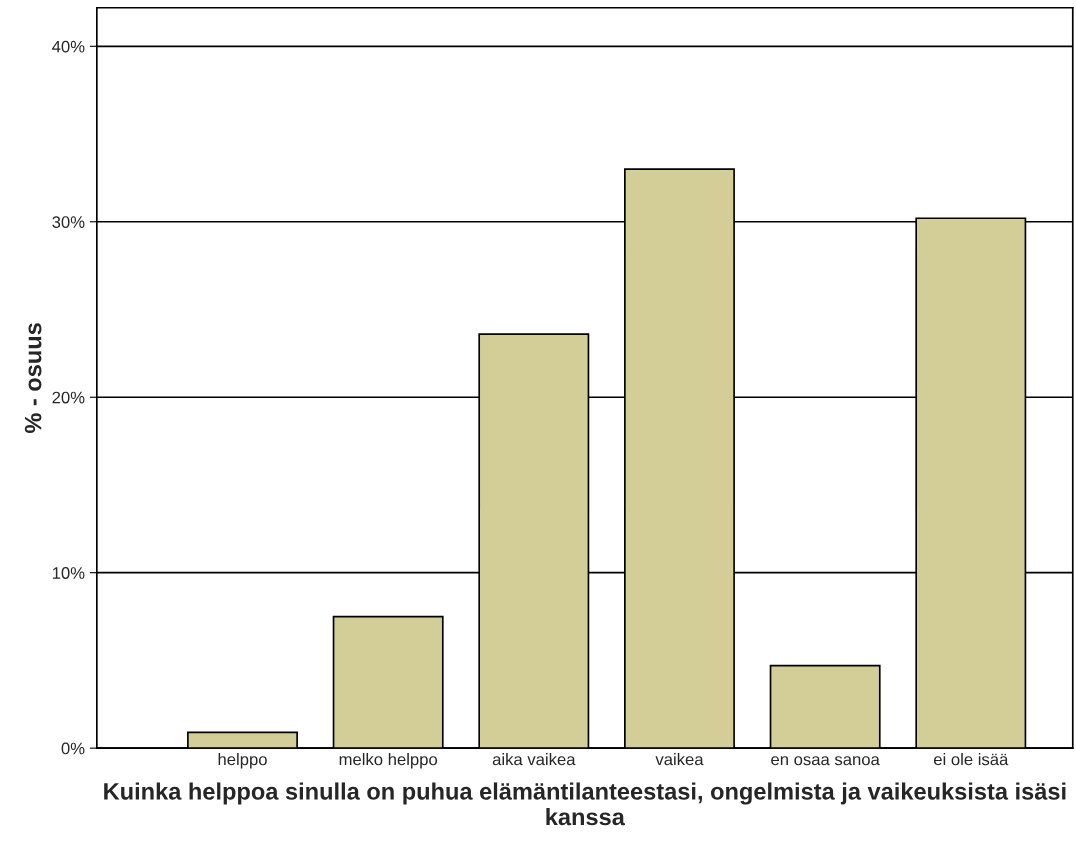  What do you see at coordinates (73, 748) in the screenshot?
I see `y-tick-label: 0%` at bounding box center [73, 748].